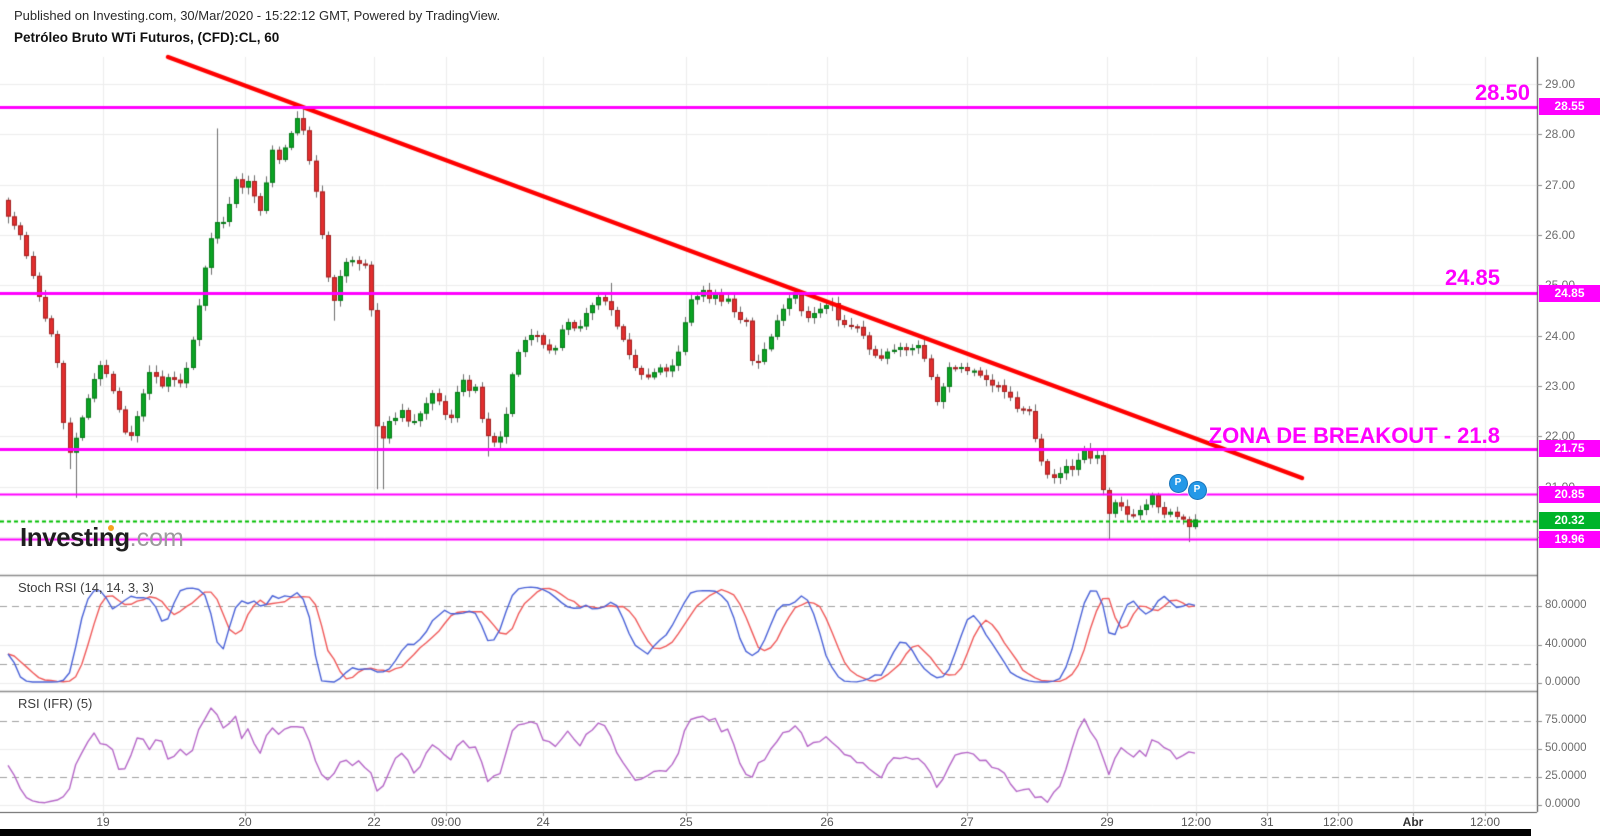 The height and width of the screenshot is (836, 1602). What do you see at coordinates (102, 537) in the screenshot?
I see `investing-logo: Investing.com` at bounding box center [102, 537].